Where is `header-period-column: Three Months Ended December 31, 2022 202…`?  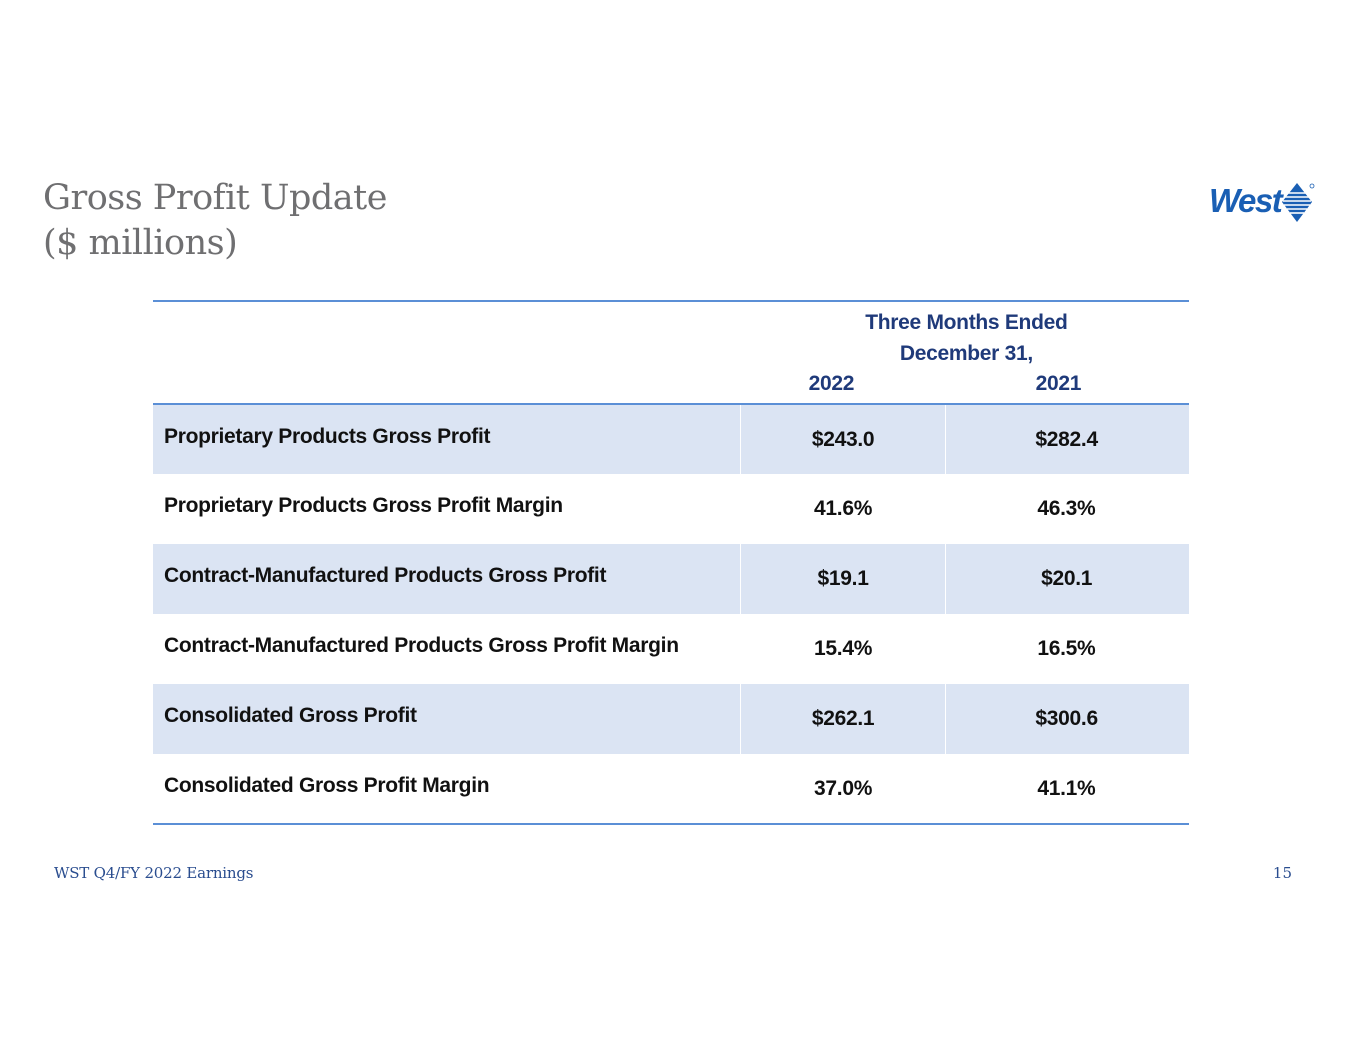 header-period-column: Three Months Ended December 31, 2022 202… is located at coordinates (964, 352).